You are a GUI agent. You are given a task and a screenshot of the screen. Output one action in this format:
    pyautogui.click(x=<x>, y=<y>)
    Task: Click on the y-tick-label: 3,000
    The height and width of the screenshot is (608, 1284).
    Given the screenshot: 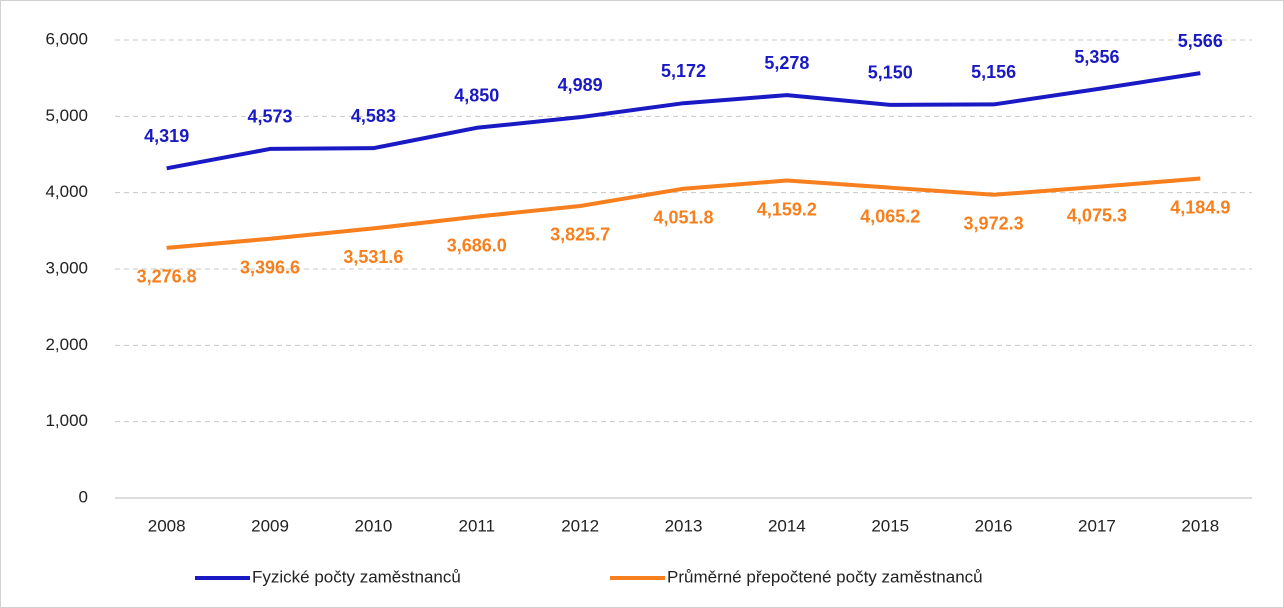 What is the action you would take?
    pyautogui.click(x=66, y=267)
    